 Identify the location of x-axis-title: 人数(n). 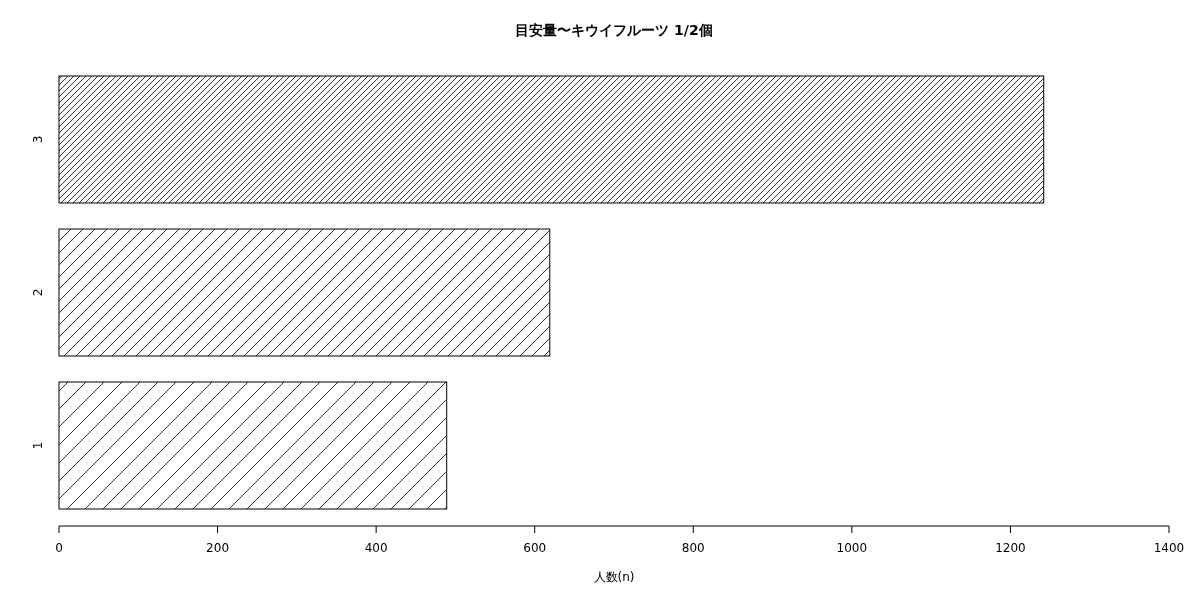
(614, 577).